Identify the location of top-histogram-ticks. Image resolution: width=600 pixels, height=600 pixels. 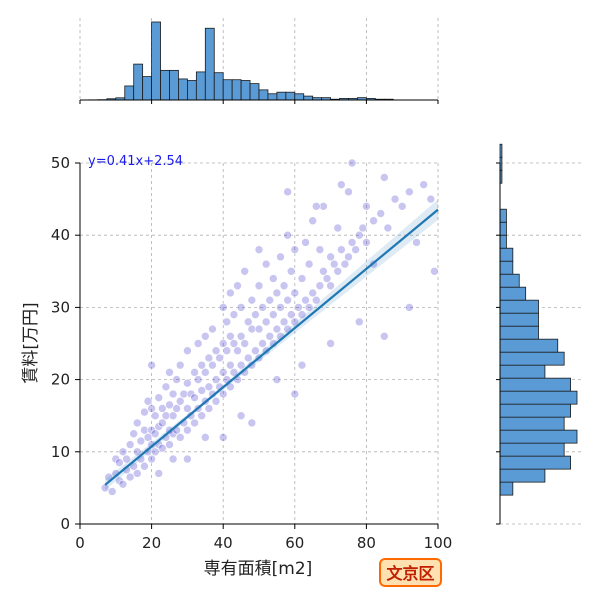
(259, 102).